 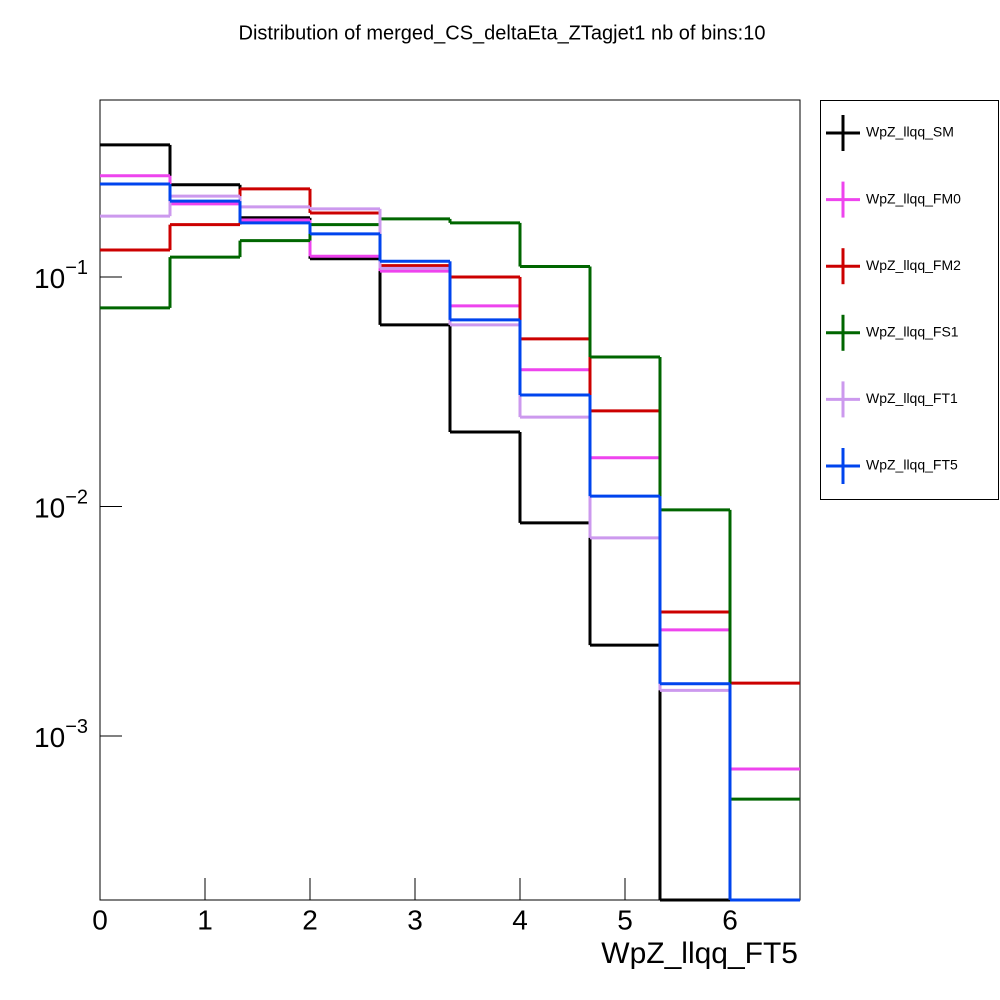 I want to click on x-axis-label: WpZ_llqq_FT5, so click(x=699, y=953).